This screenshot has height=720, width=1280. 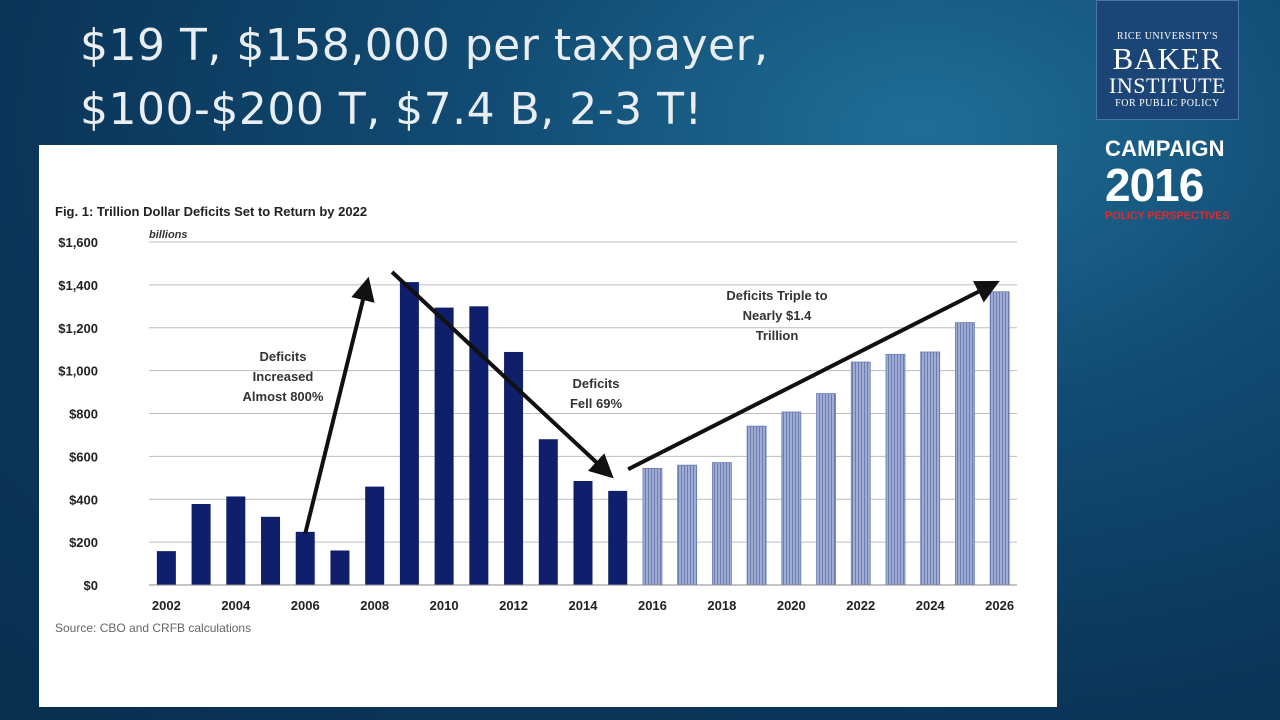 I want to click on projected-deficit-bar-2020, so click(x=791, y=498).